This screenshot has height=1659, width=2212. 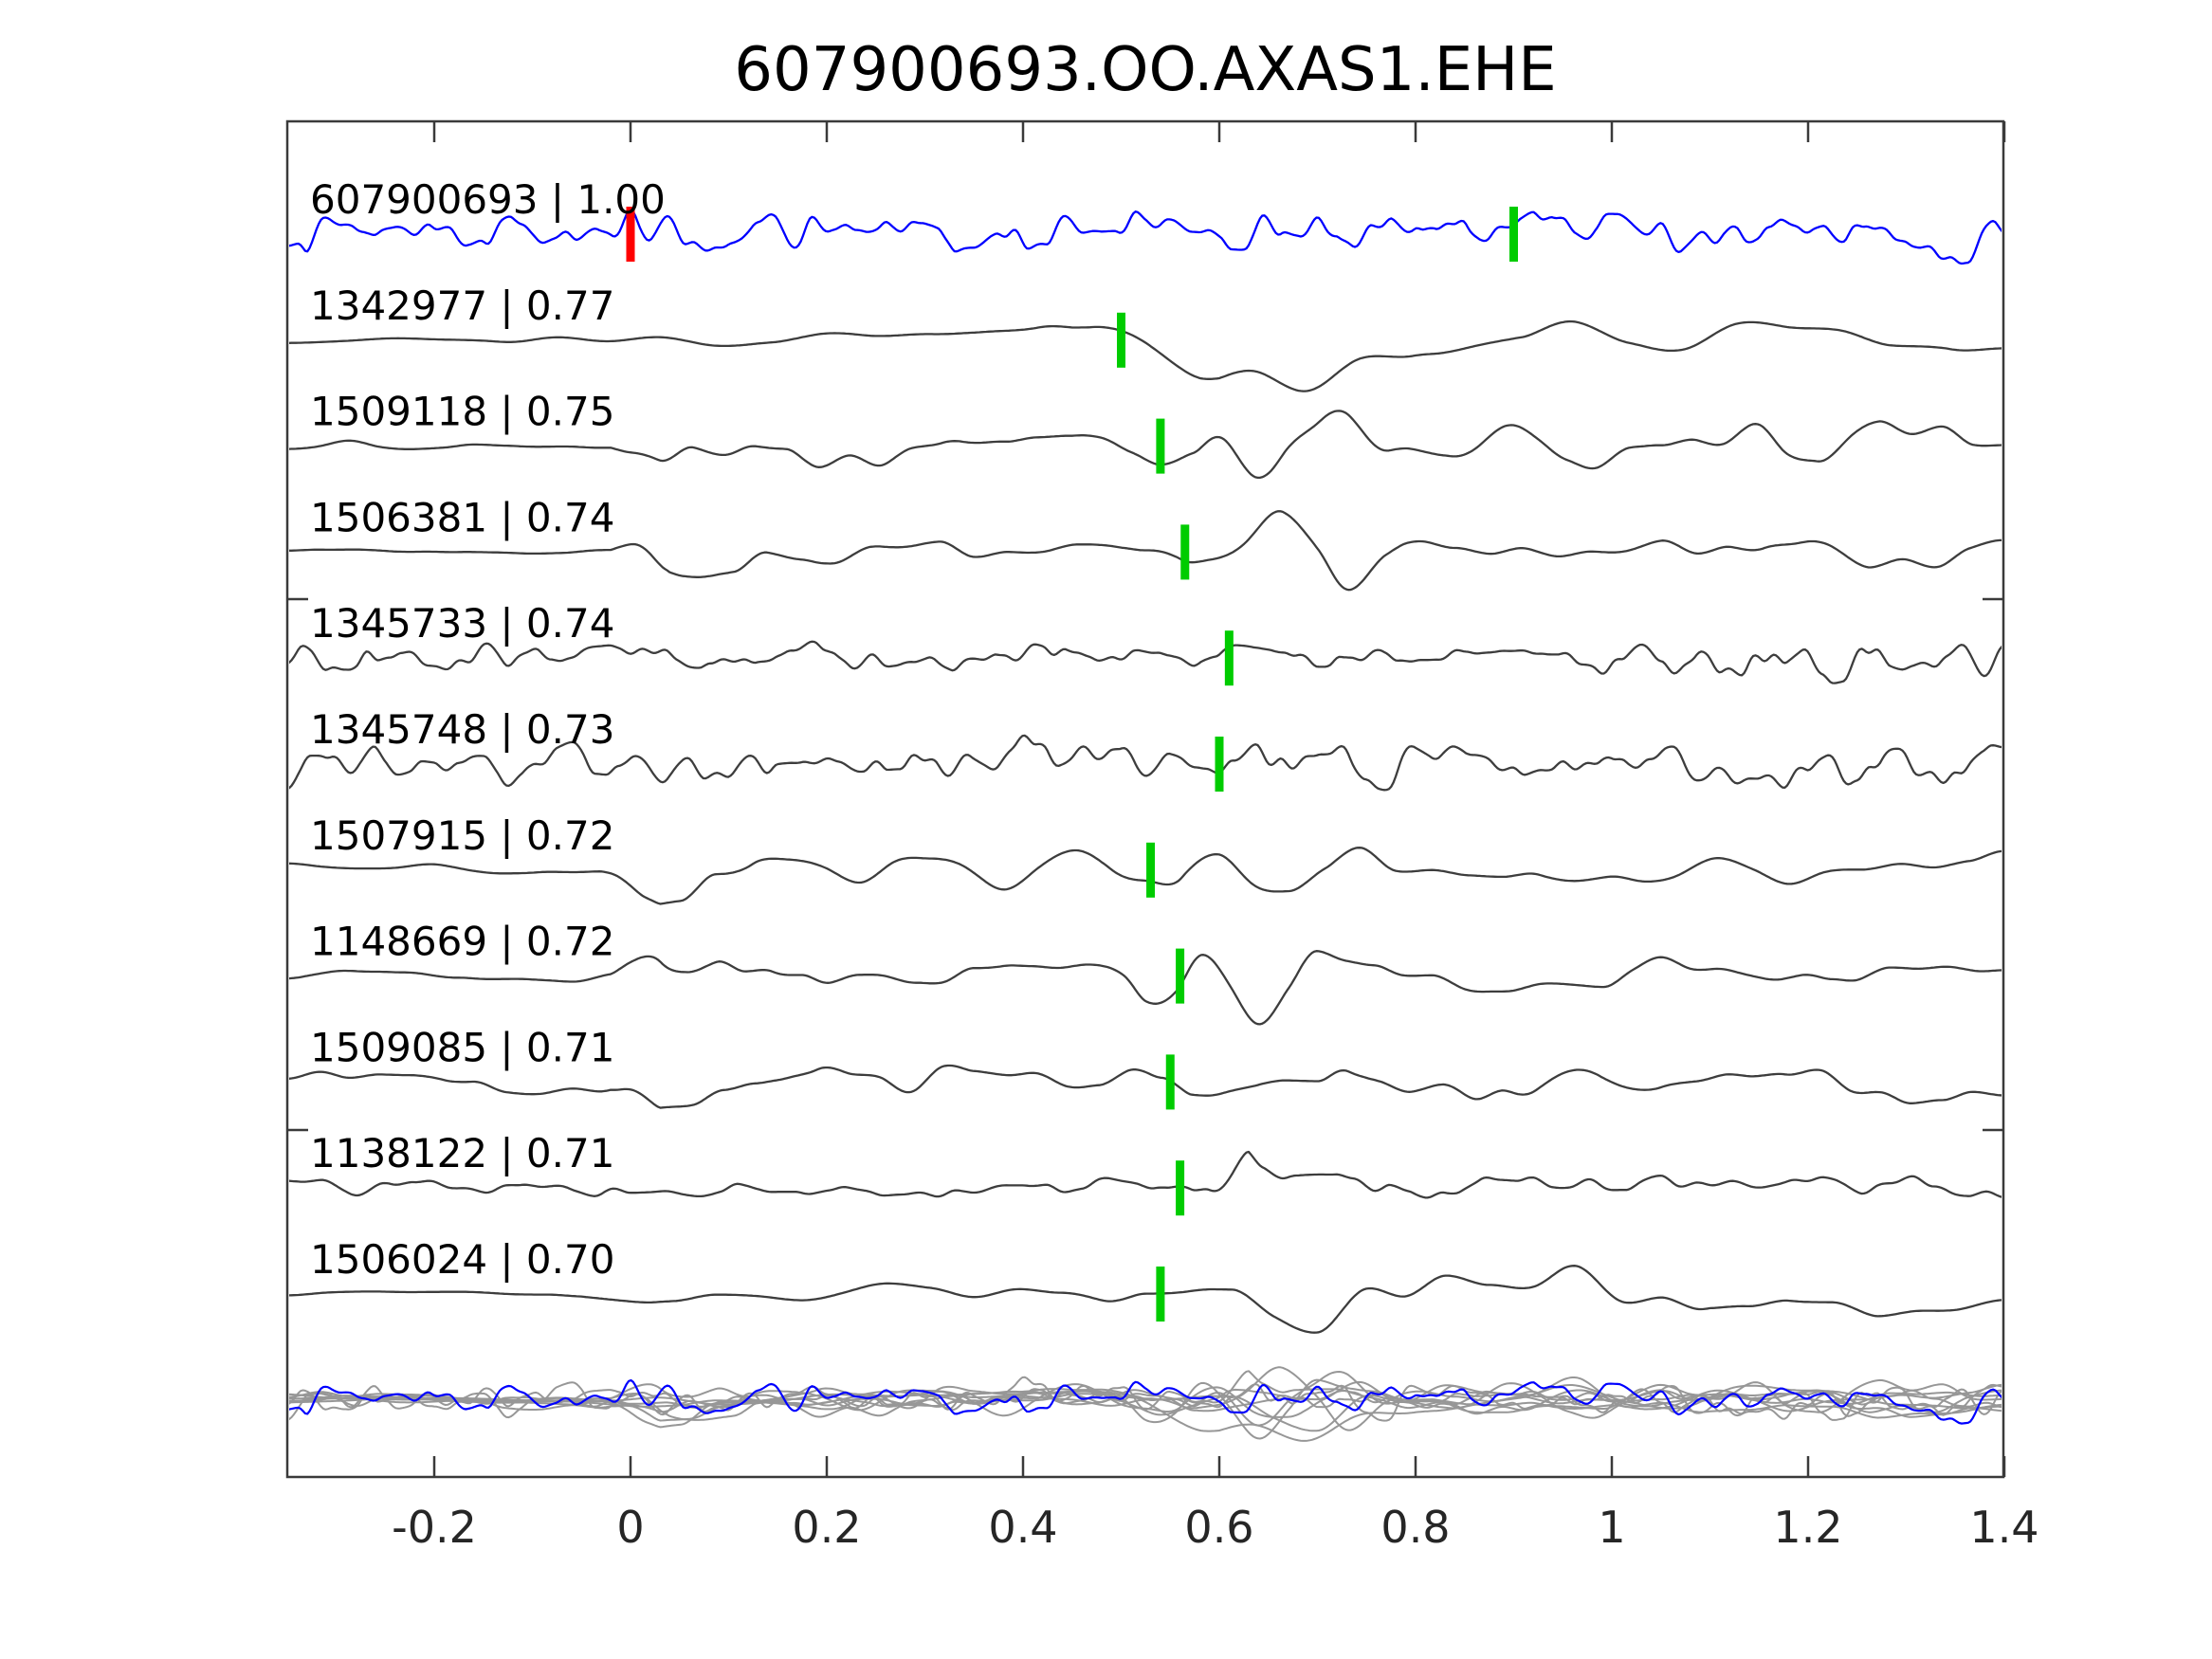 I want to click on x-tick-label: 1.4, so click(x=2003, y=1527).